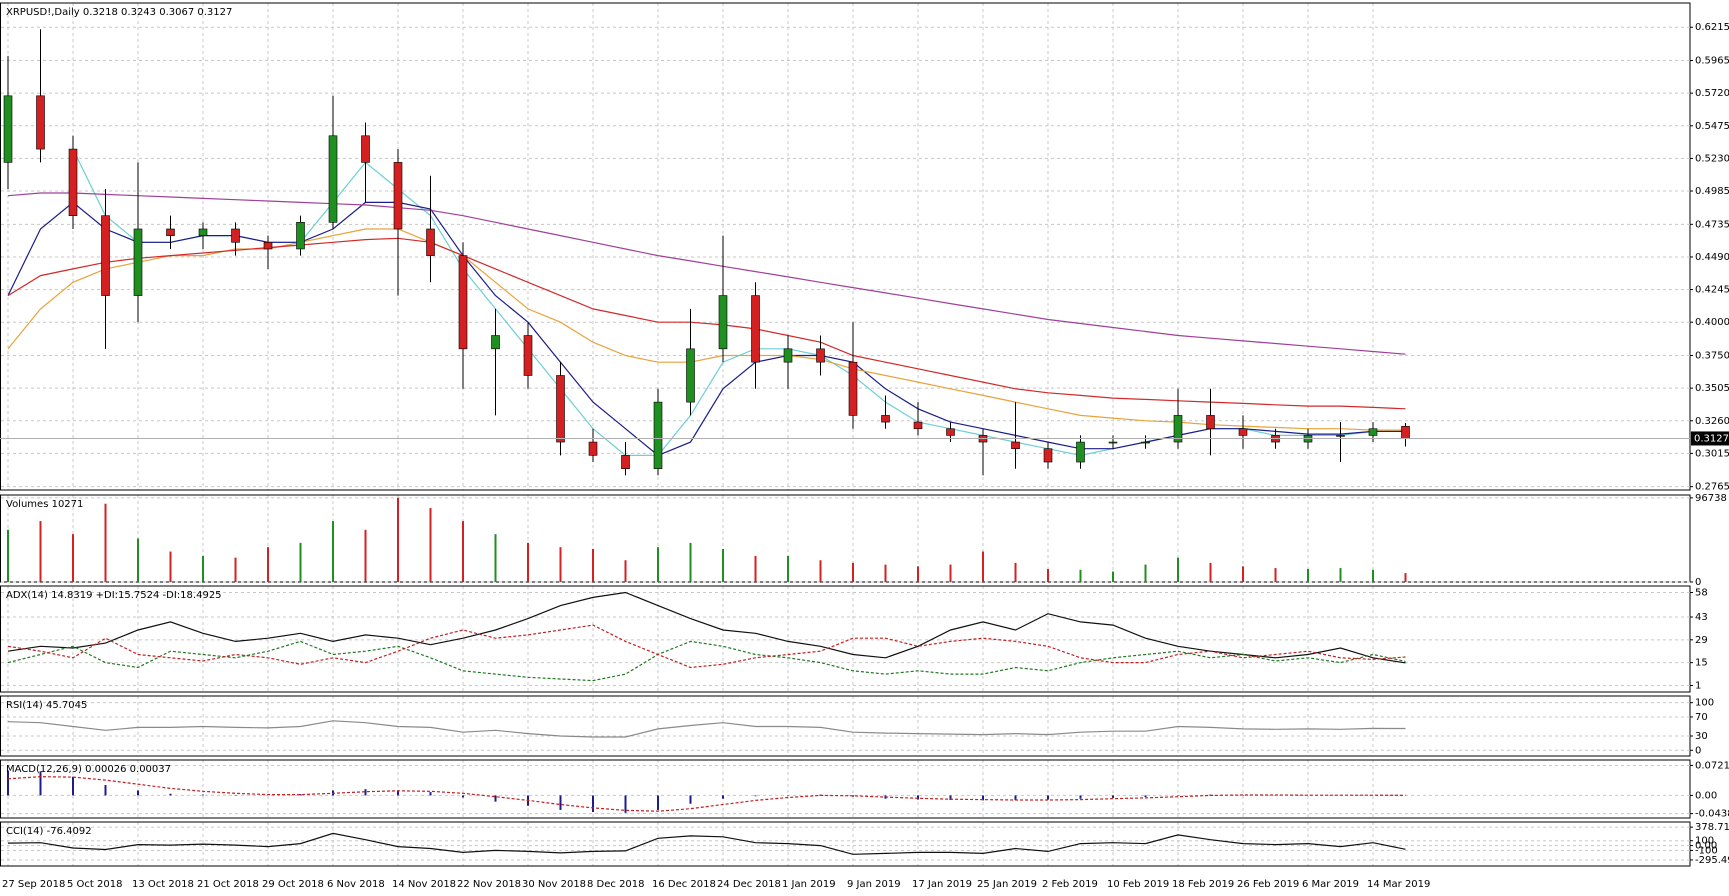 Image resolution: width=1729 pixels, height=896 pixels. I want to click on y-tick-label: 0.6215, so click(1712, 27).